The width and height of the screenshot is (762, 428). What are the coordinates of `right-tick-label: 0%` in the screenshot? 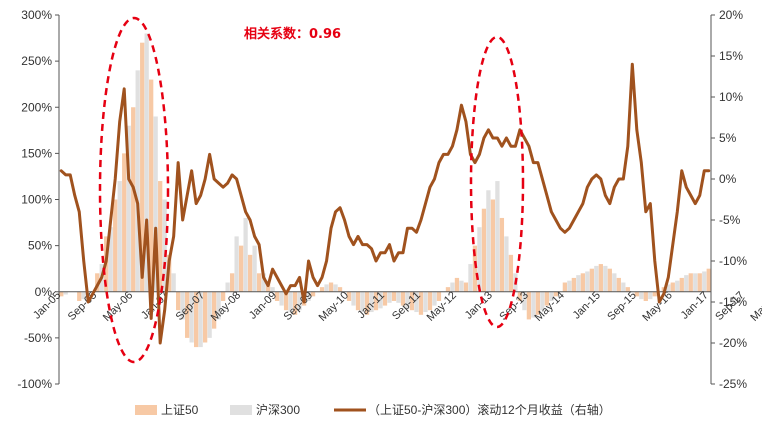 It's located at (728, 179).